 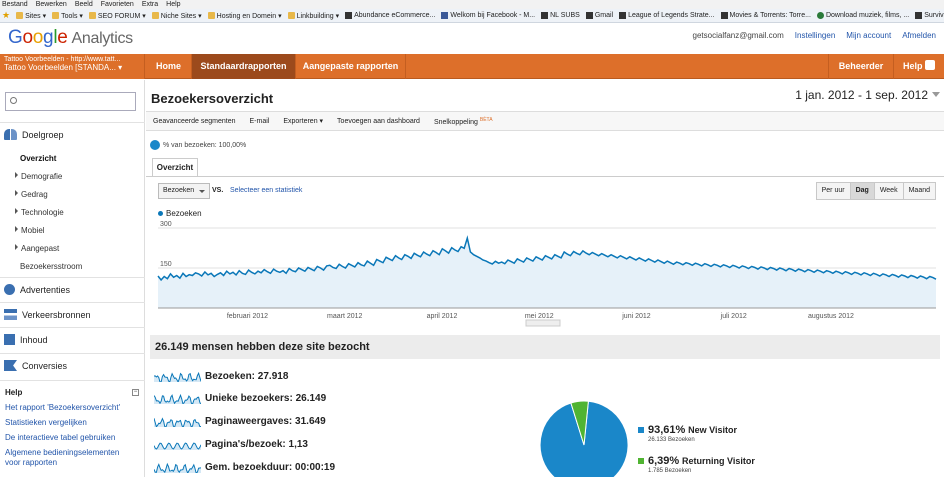 I want to click on menu-item: Favorieten, so click(x=117, y=4).